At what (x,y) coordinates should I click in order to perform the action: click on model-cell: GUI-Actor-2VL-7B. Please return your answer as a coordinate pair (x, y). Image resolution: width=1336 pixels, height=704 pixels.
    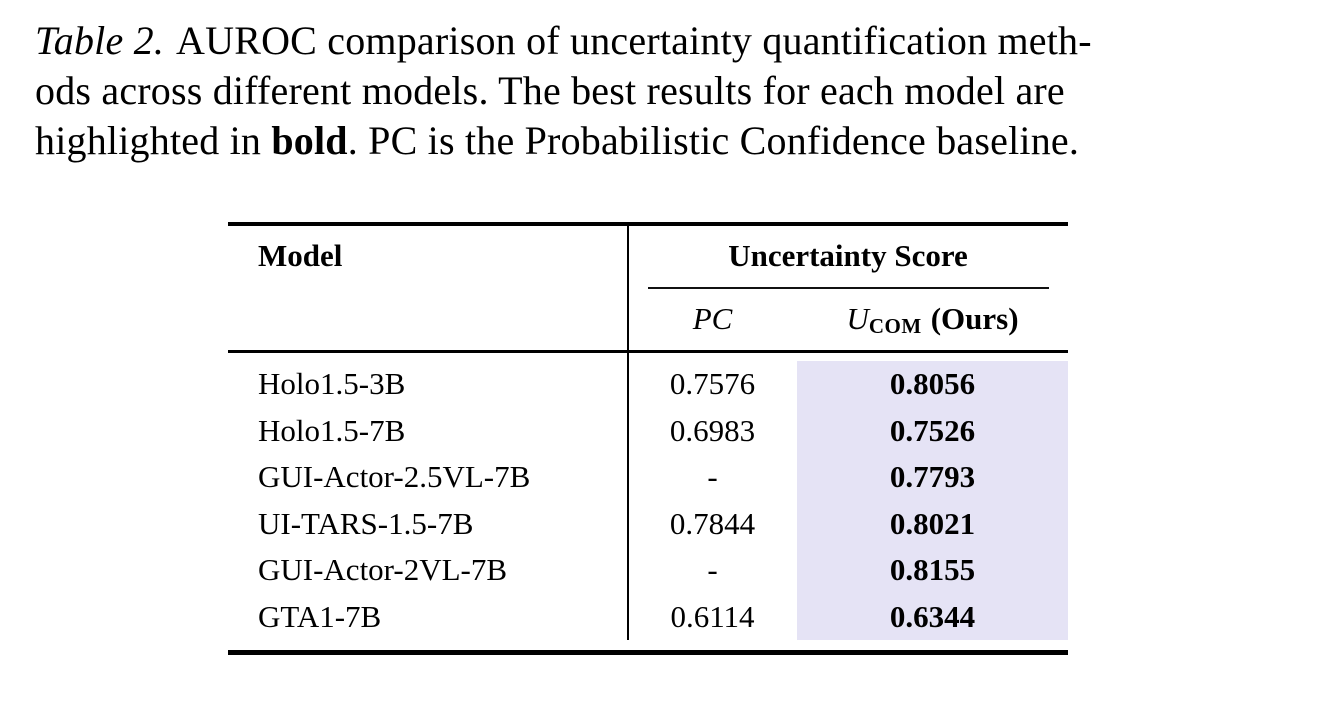
    Looking at the image, I should click on (383, 570).